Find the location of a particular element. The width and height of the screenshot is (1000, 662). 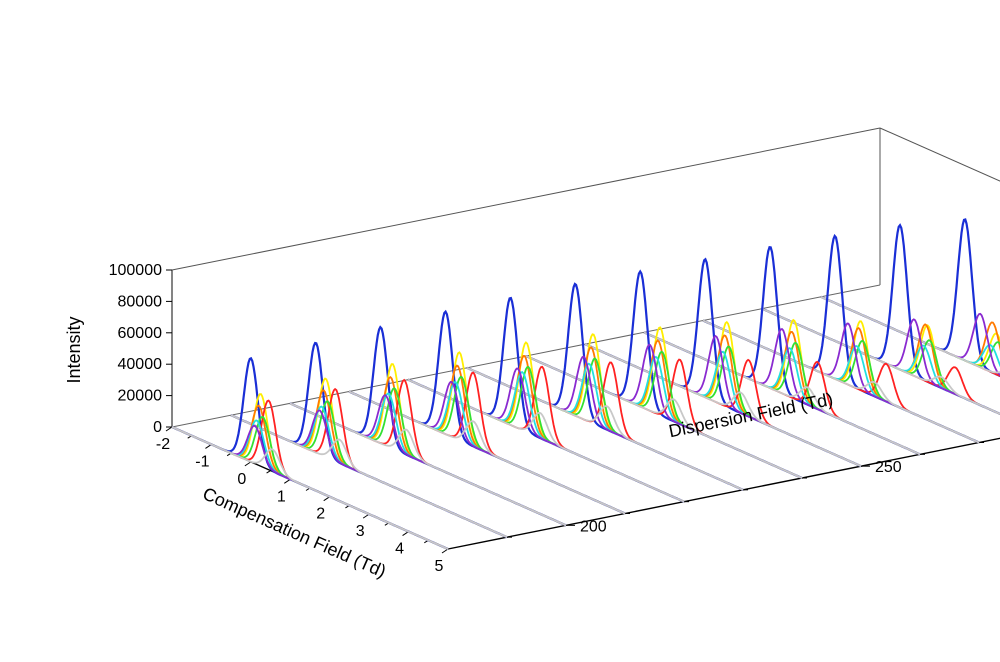

x-minor-tick is located at coordinates (268, 472).